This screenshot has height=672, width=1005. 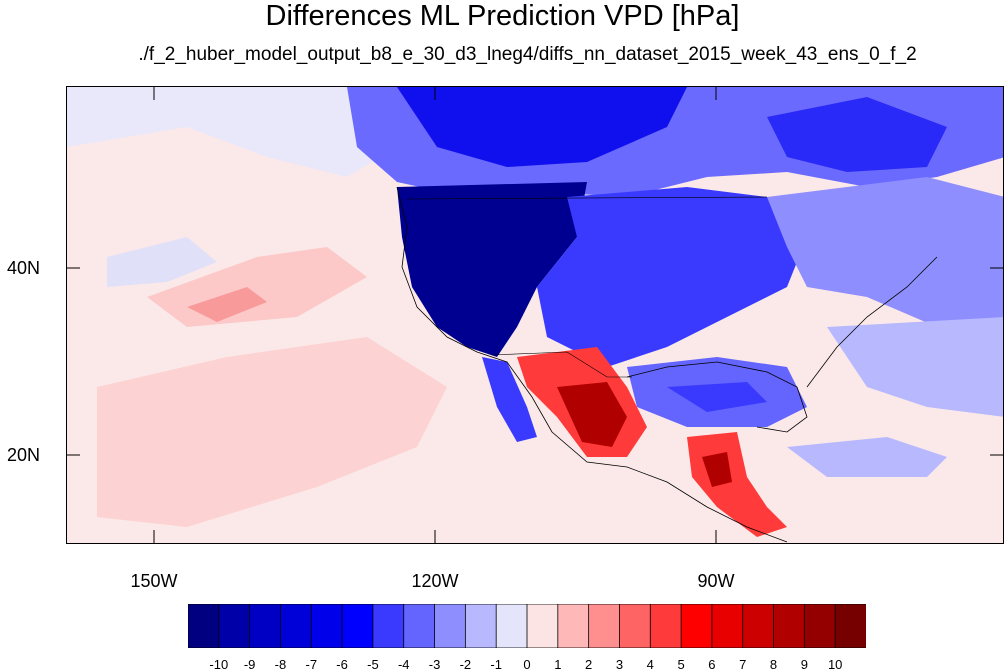 What do you see at coordinates (672, 277) in the screenshot?
I see `region-great-plains` at bounding box center [672, 277].